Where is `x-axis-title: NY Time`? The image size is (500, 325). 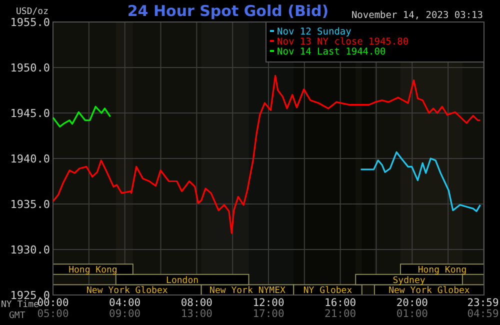
x-axis-title: NY Time is located at coordinates (20, 305).